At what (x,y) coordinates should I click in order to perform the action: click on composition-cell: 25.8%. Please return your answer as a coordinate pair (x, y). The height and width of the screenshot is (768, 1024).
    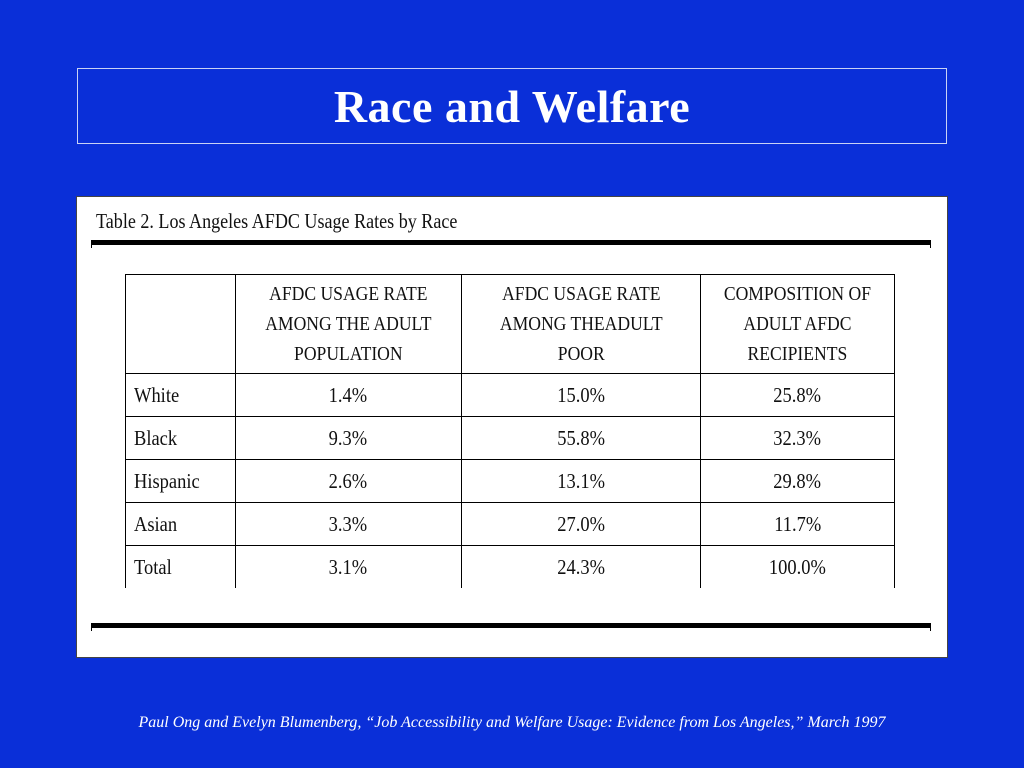
    Looking at the image, I should click on (797, 395).